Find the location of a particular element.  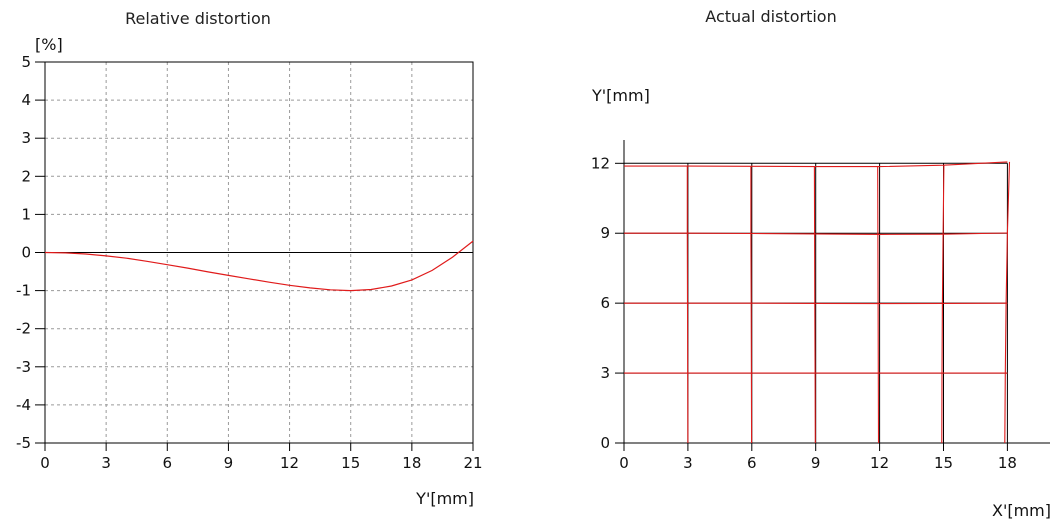

distortion-curve is located at coordinates (259, 266).